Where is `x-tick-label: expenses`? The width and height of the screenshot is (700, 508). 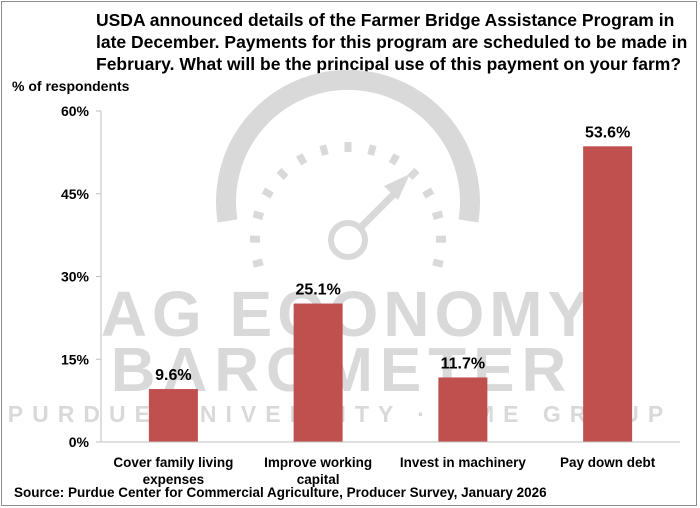
x-tick-label: expenses is located at coordinates (174, 479).